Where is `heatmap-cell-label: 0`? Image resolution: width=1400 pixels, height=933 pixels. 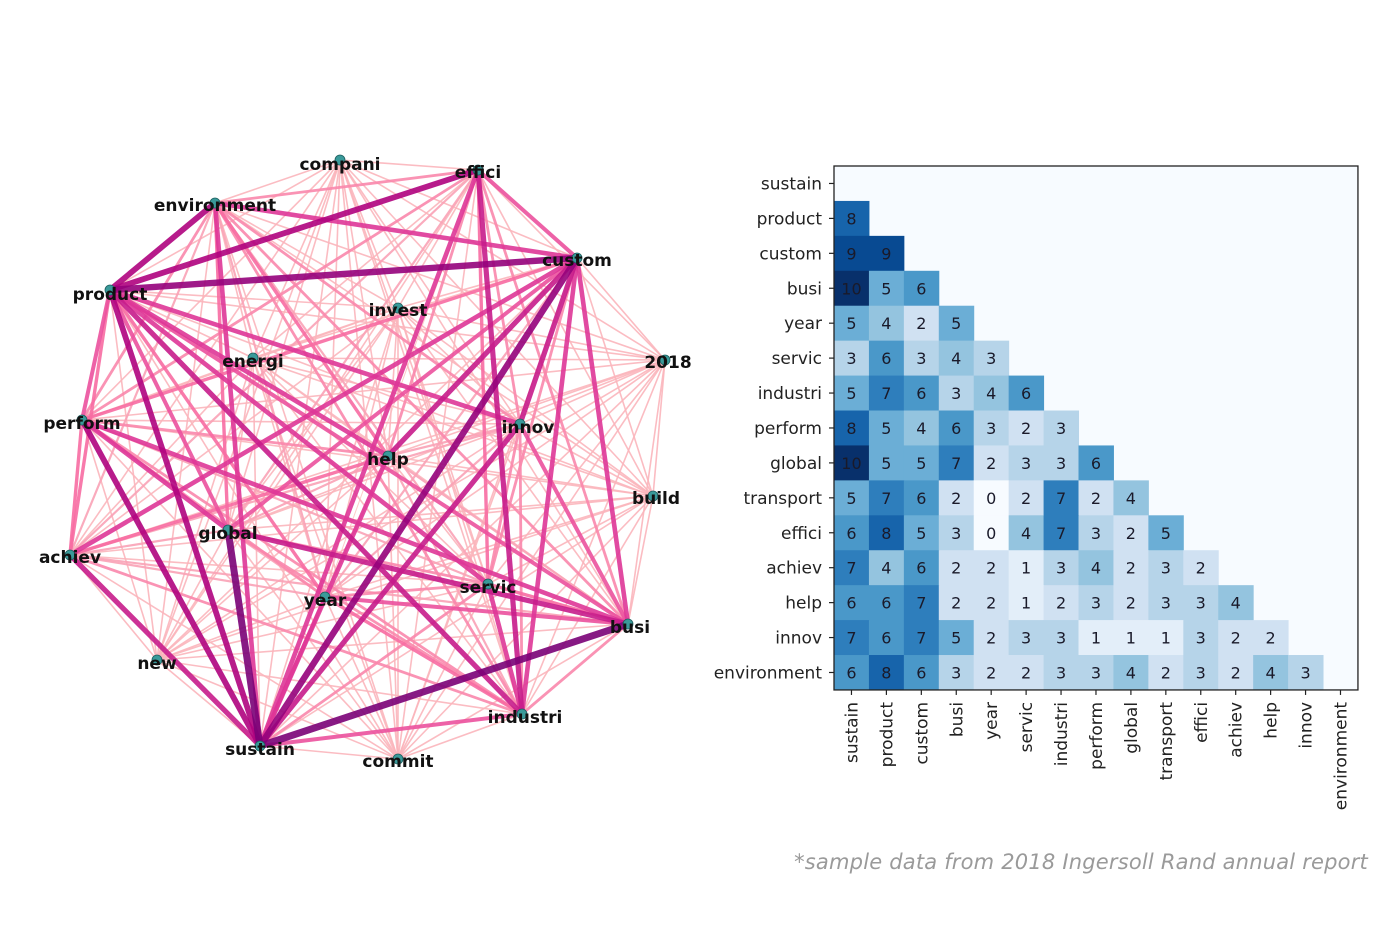
heatmap-cell-label: 0 is located at coordinates (991, 533).